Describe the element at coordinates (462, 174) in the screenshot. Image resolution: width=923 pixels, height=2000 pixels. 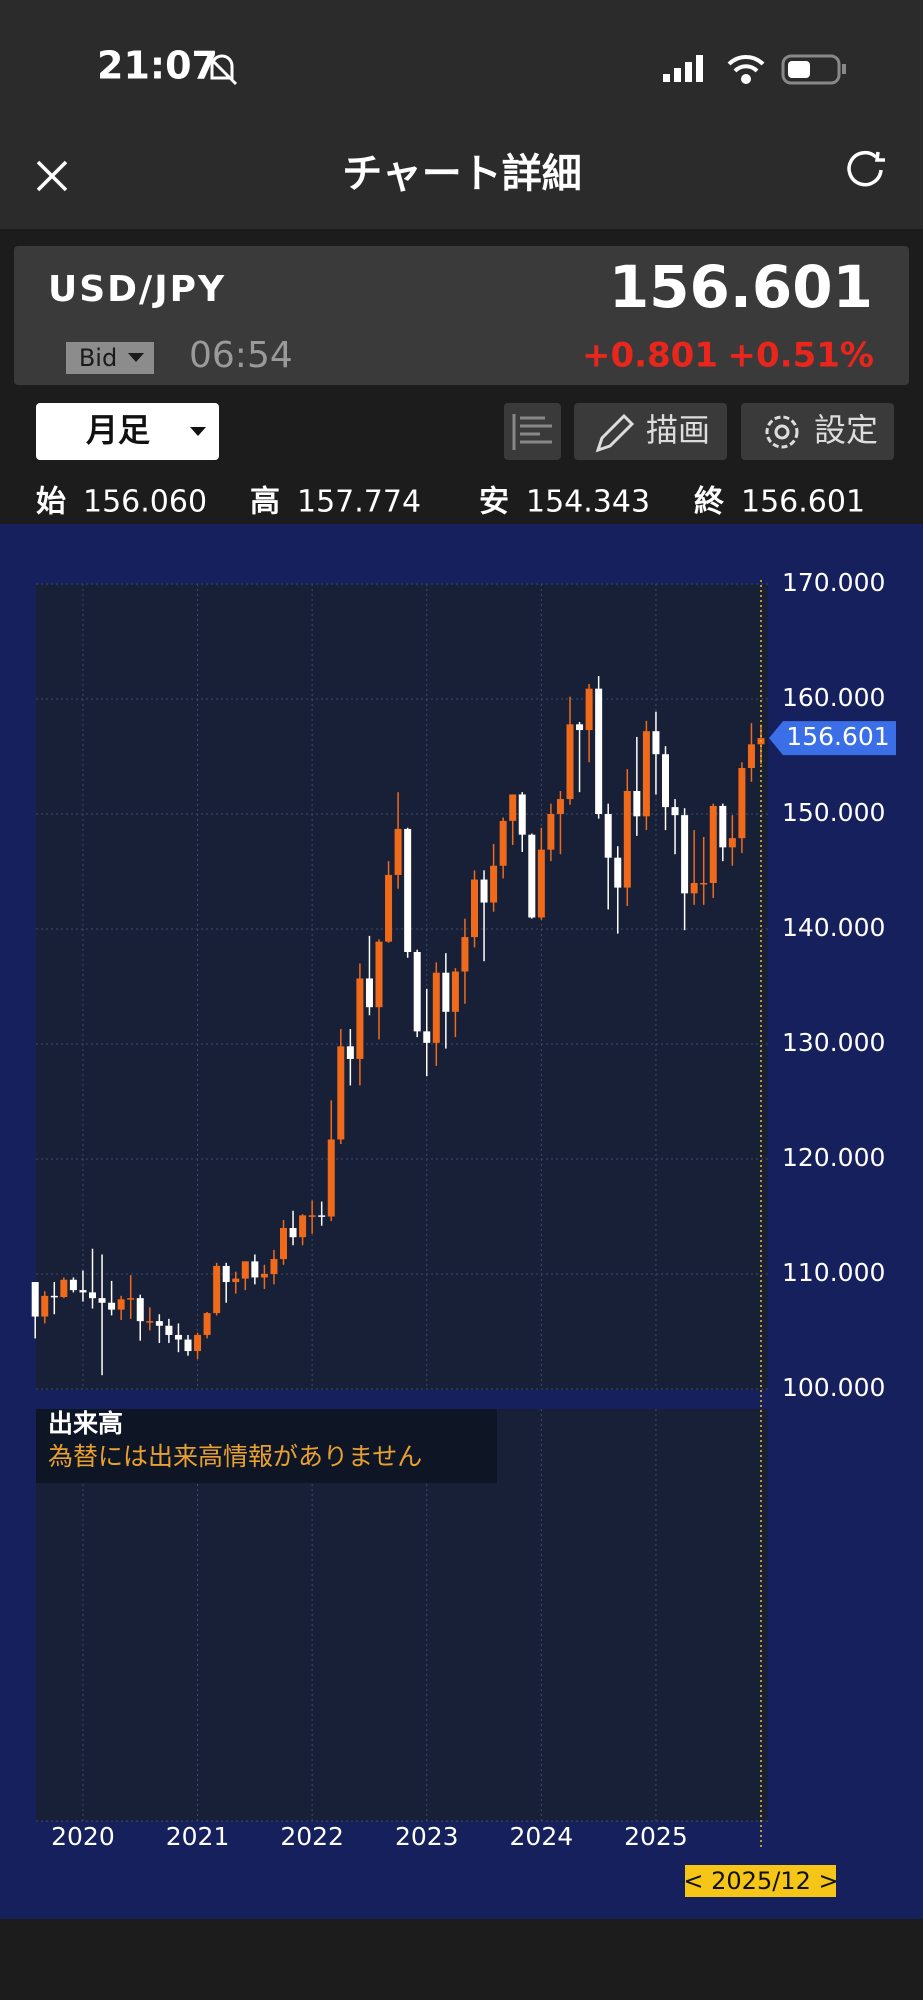
I see `page-title: チャート詳細` at that location.